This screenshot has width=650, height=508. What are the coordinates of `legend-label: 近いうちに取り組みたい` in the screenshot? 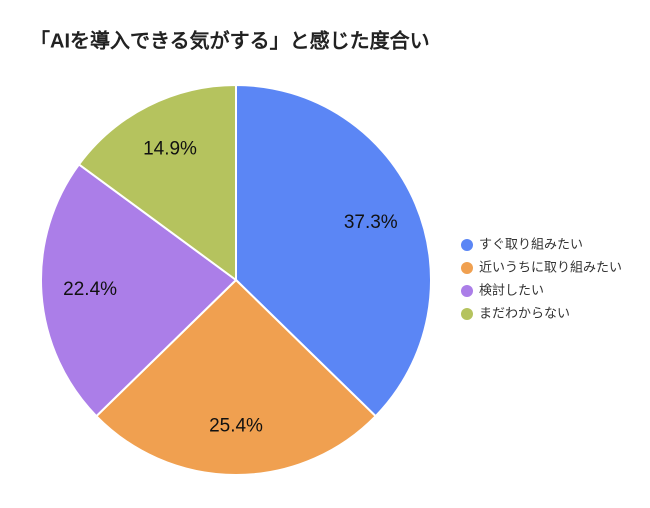 It's located at (550, 266).